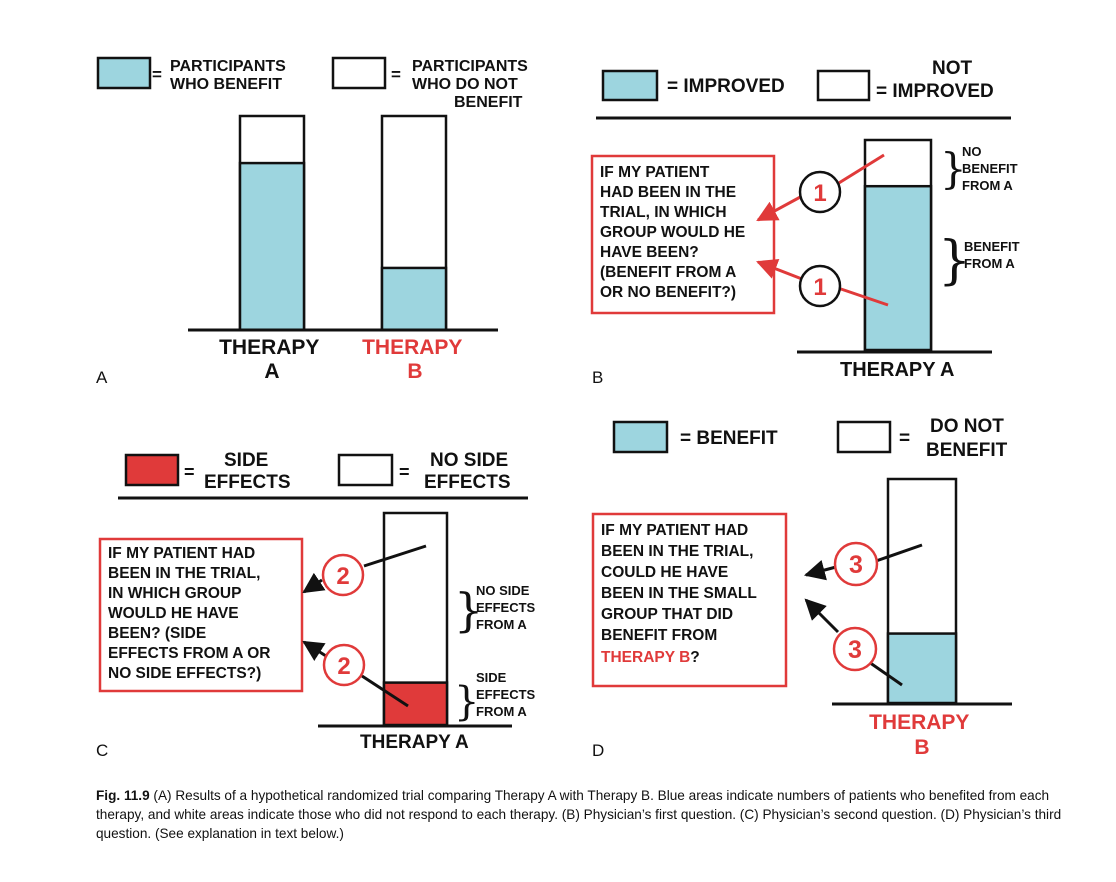 The image size is (1116, 882). What do you see at coordinates (507, 694) in the screenshot?
I see `brace-bottom-label: SIDE EFFECTS FROM A` at bounding box center [507, 694].